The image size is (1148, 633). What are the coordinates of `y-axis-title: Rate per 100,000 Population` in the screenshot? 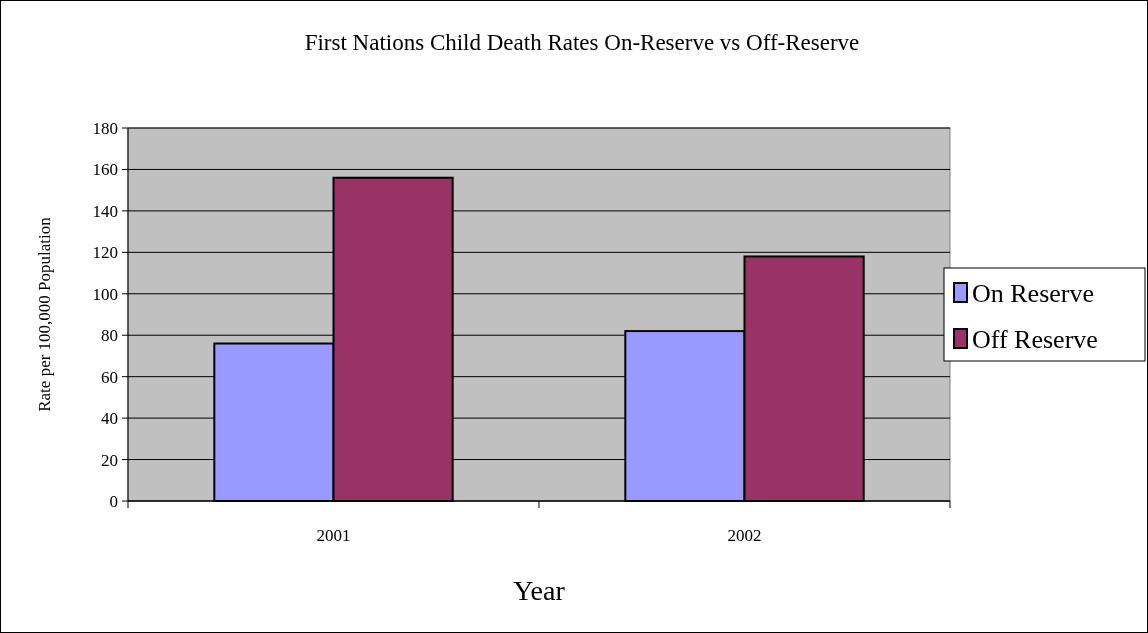 It's located at (44, 314).